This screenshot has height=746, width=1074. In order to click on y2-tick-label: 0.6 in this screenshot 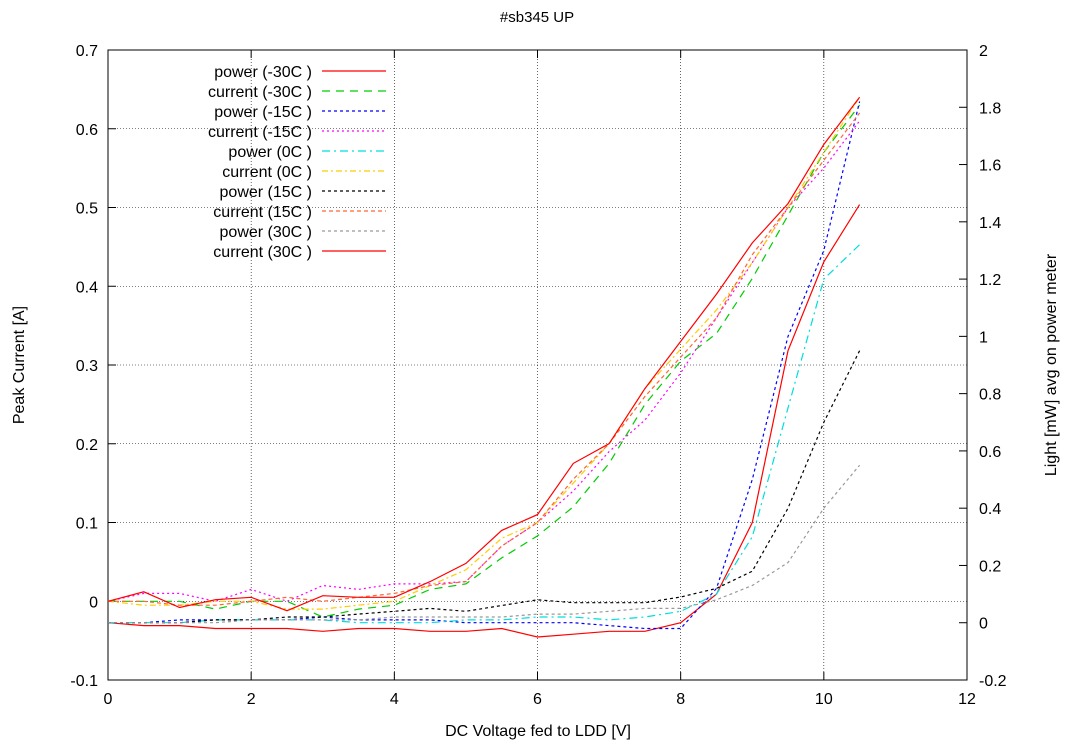, I will do `click(990, 452)`.